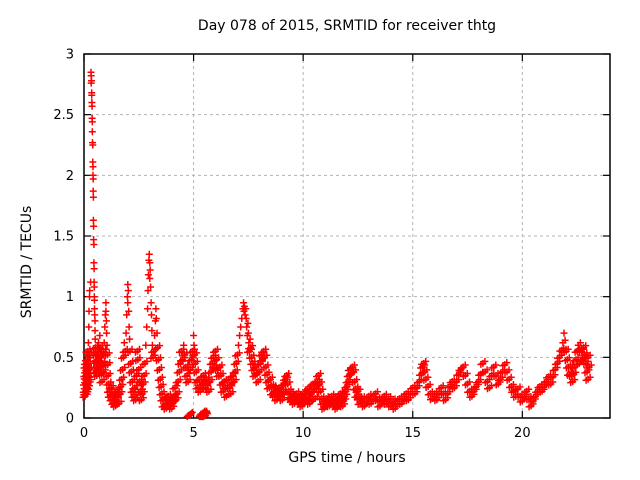 This screenshot has height=480, width=640. Describe the element at coordinates (412, 433) in the screenshot. I see `svg-text: 15` at that location.